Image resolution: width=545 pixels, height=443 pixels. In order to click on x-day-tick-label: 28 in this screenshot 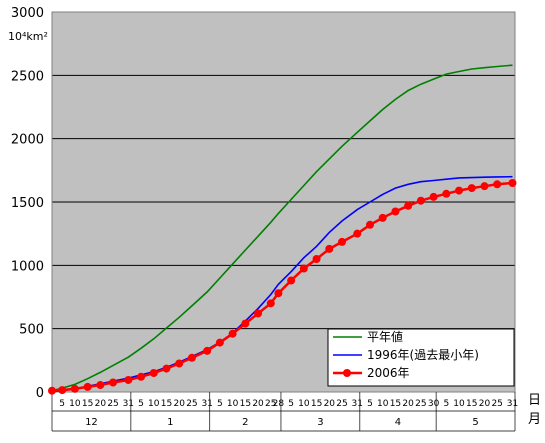, I will do `click(279, 404)`.